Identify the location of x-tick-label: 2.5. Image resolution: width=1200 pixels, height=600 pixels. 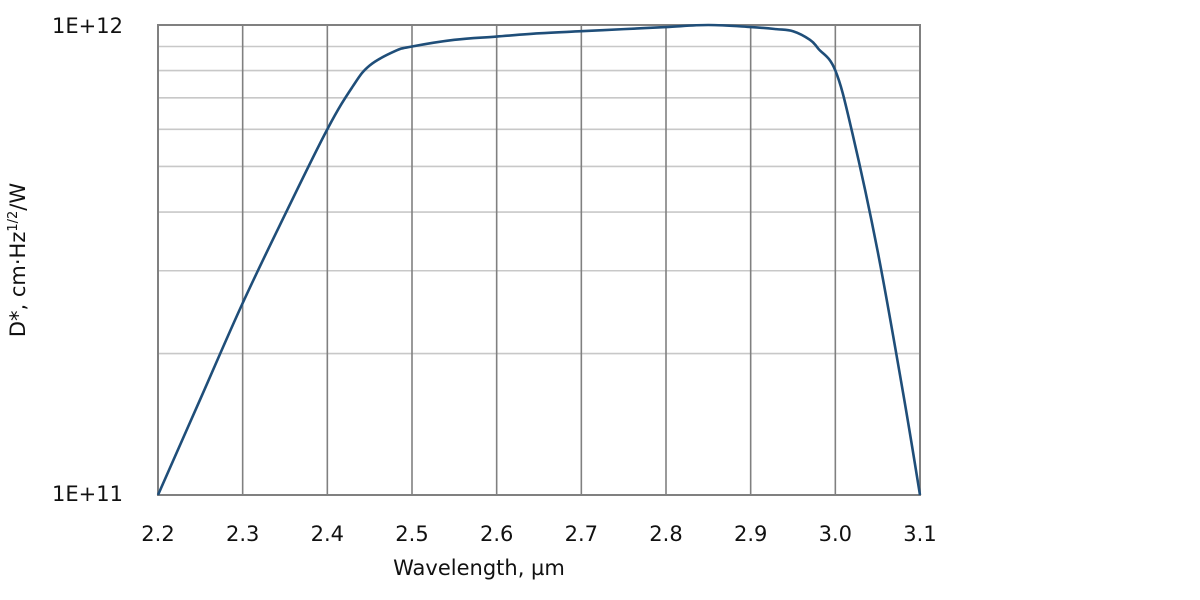
(412, 534).